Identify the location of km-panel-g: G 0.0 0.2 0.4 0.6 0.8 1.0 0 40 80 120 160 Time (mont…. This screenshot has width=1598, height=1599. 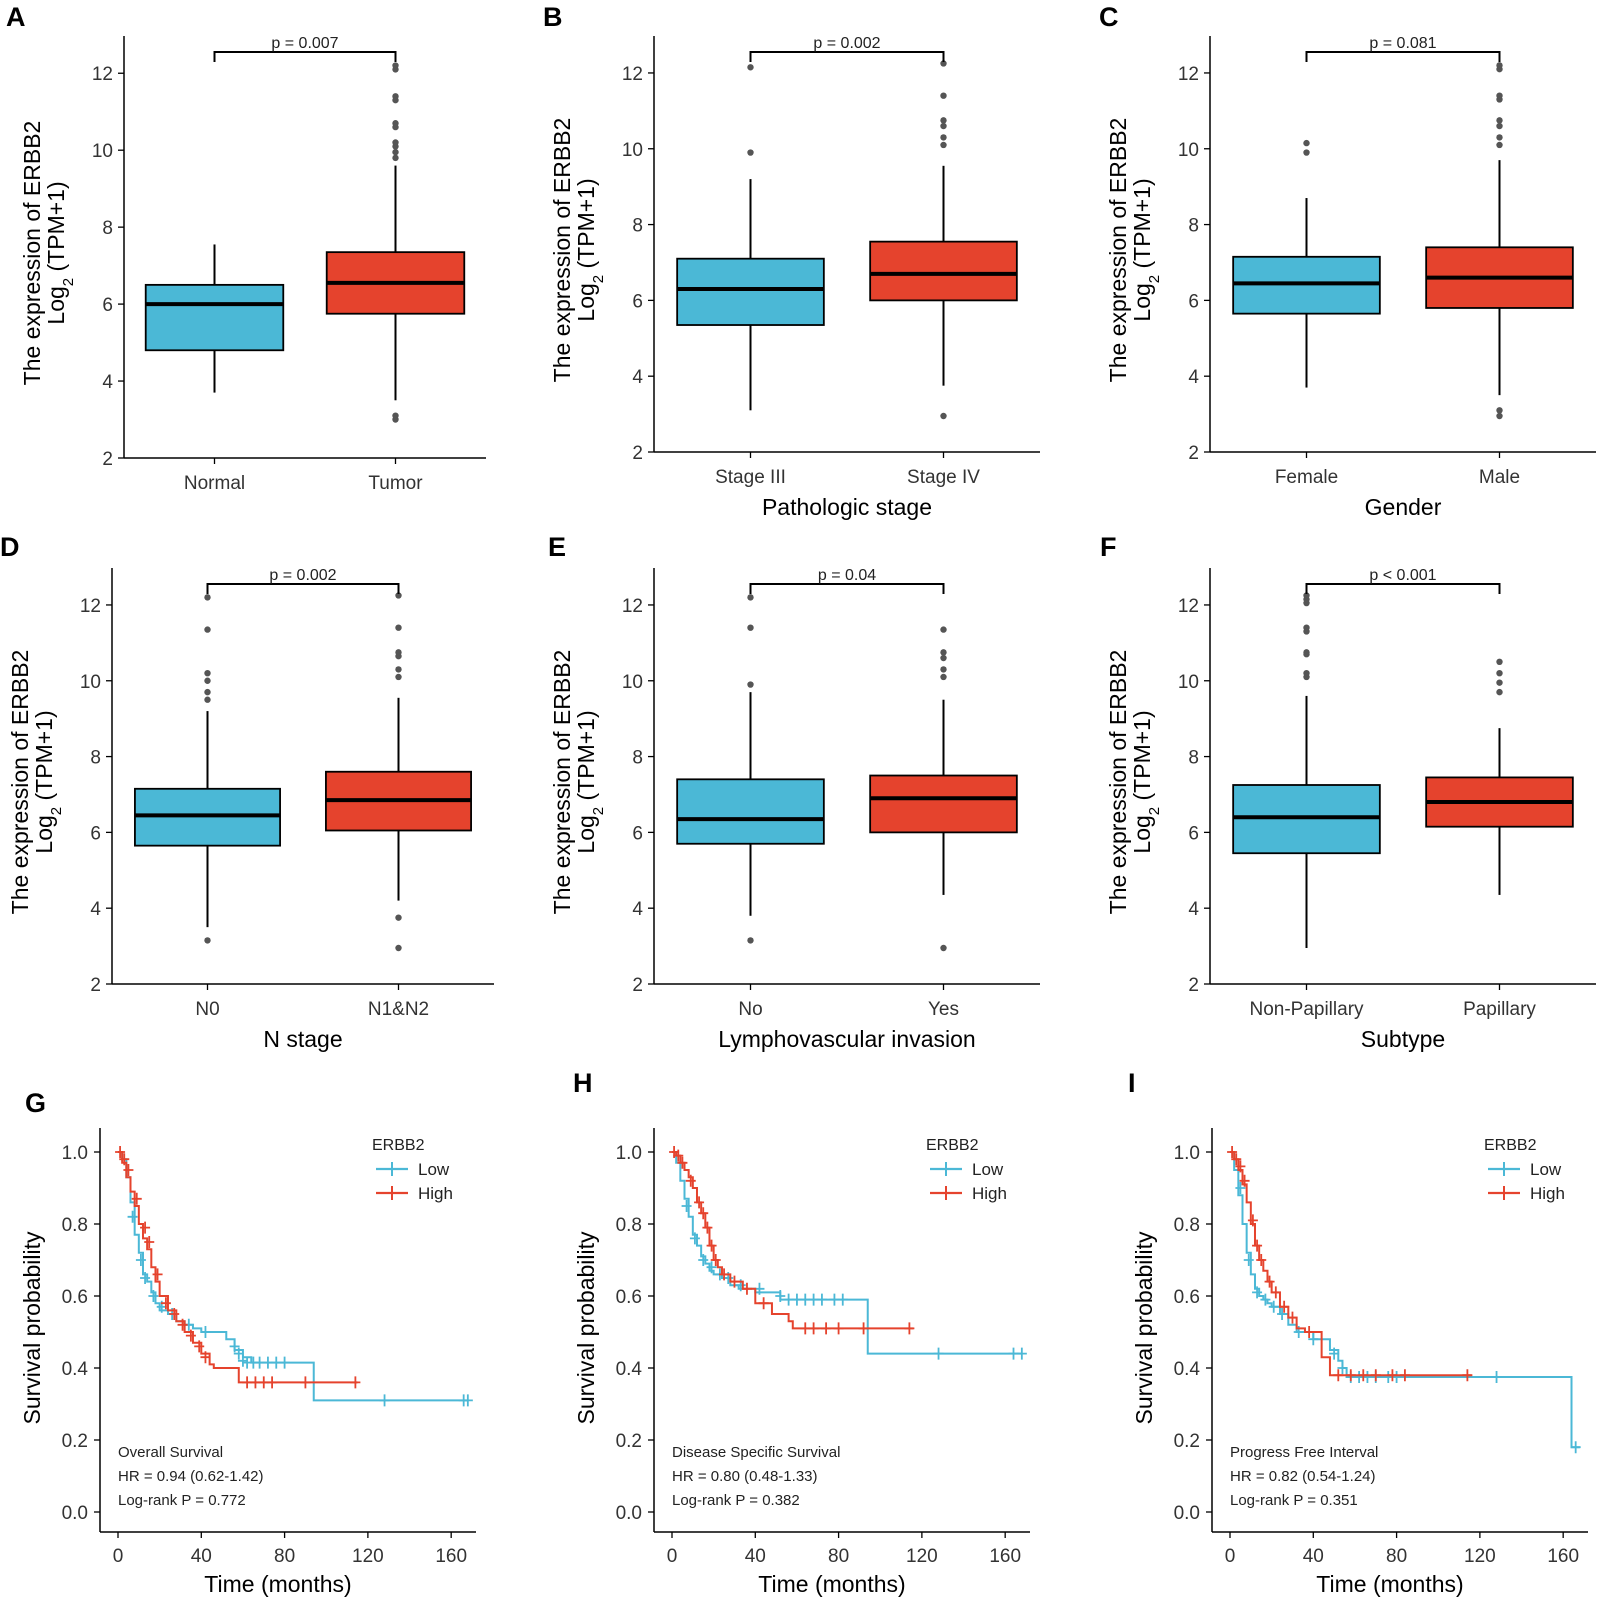
(247, 1342).